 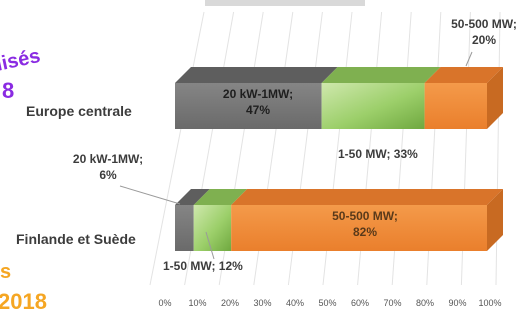 I want to click on category-labels: Europe centrale Finlande et Suède, so click(x=76, y=175).